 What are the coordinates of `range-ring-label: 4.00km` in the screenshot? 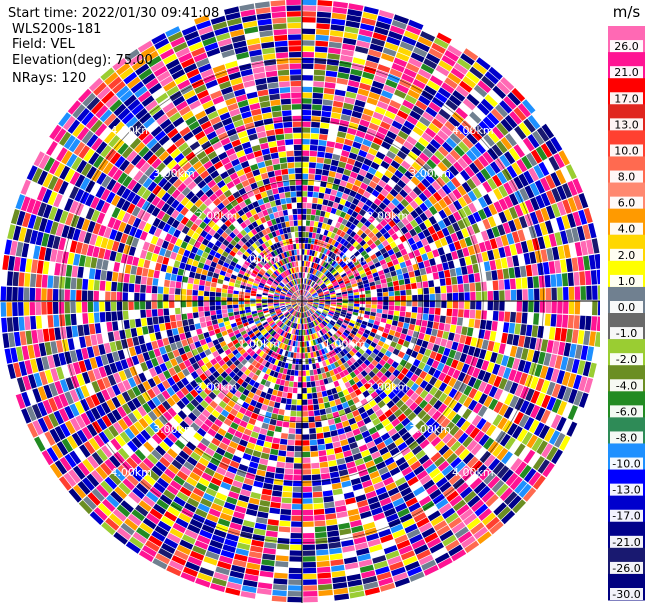 It's located at (131, 130).